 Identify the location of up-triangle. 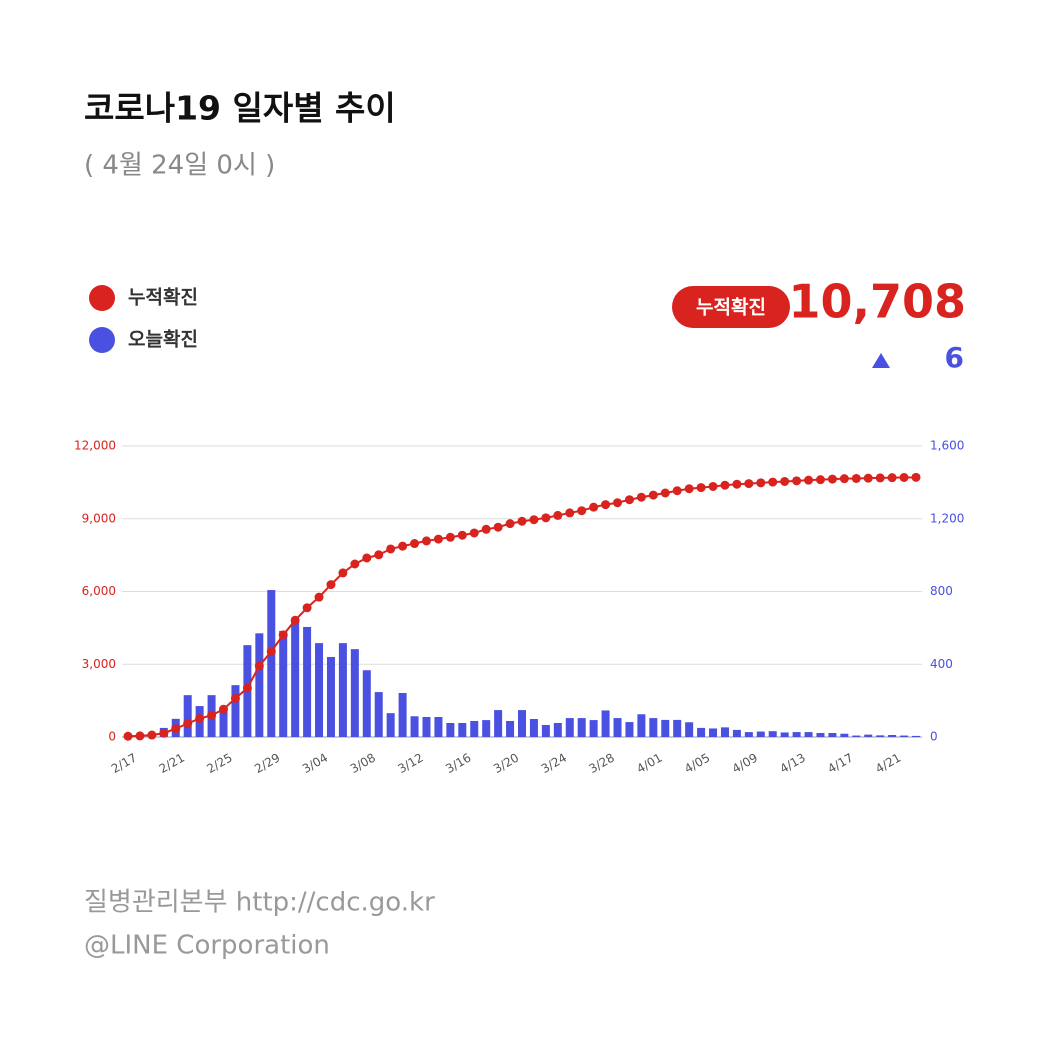
(881, 360).